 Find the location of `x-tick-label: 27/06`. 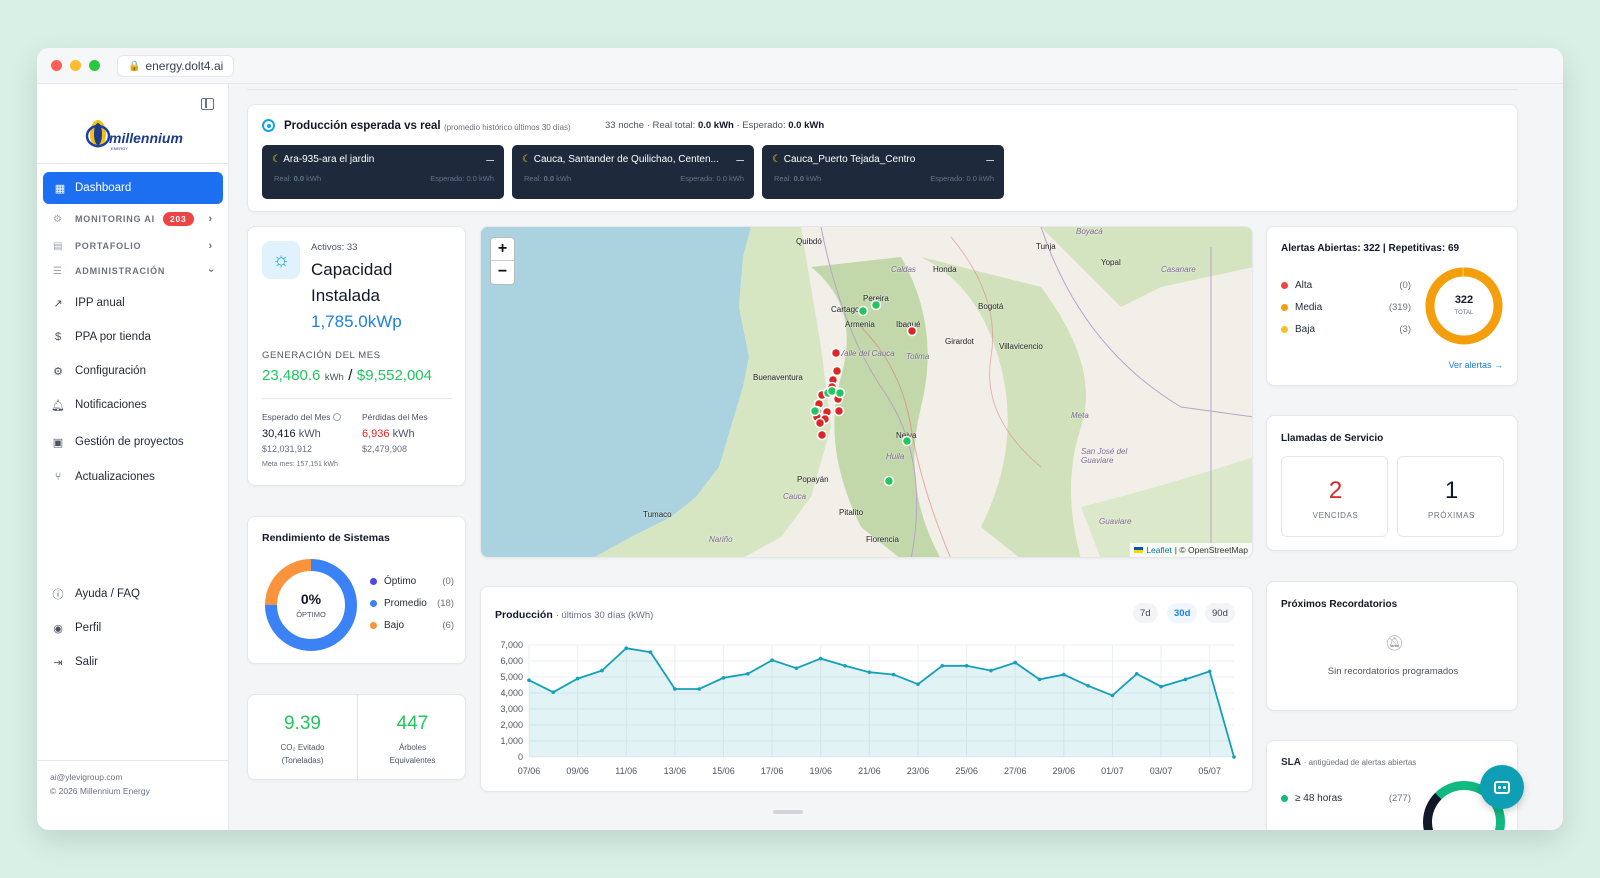

x-tick-label: 27/06 is located at coordinates (1015, 771).